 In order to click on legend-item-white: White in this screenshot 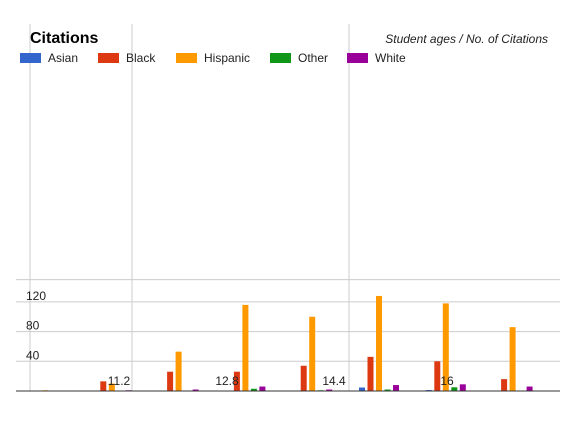, I will do `click(376, 58)`.